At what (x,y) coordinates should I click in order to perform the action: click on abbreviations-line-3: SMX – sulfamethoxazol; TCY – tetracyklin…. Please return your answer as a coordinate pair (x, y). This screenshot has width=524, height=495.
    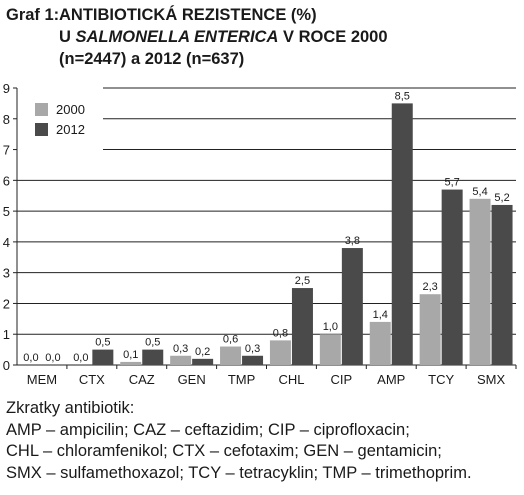
    Looking at the image, I should click on (239, 472).